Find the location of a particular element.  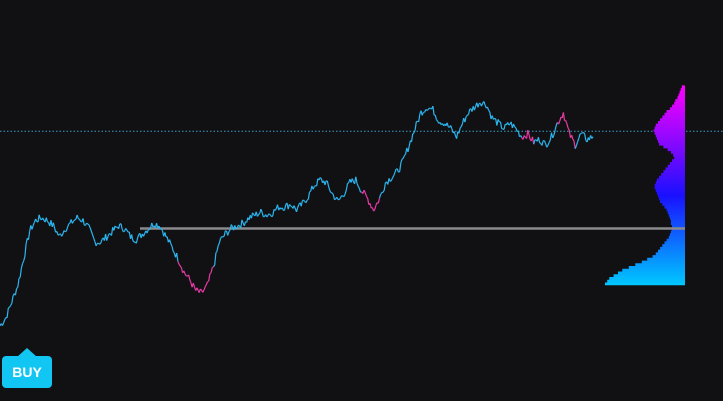

volume-profile-area is located at coordinates (645, 185).